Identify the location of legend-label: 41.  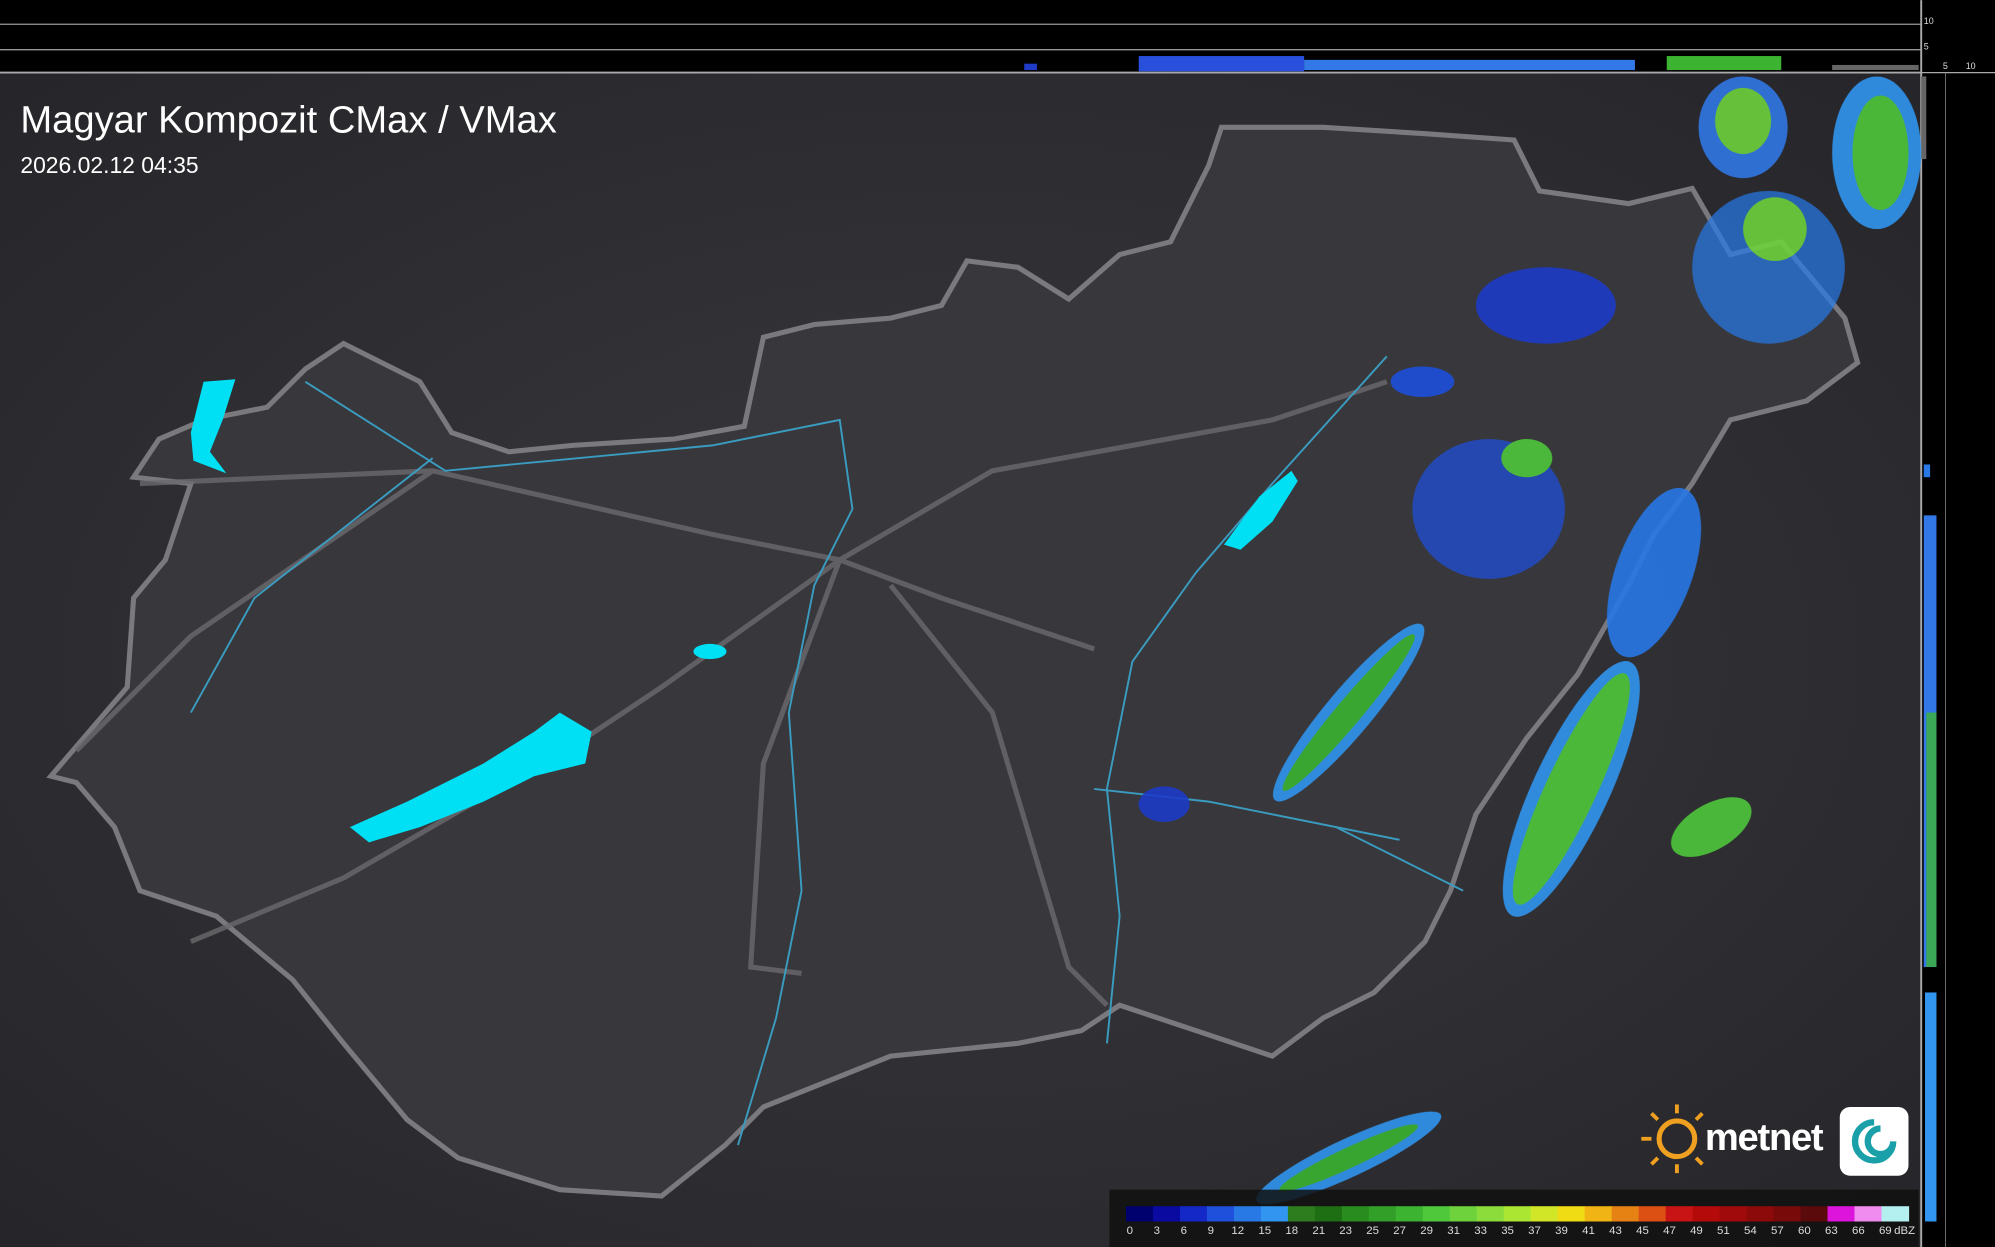
(1588, 1231).